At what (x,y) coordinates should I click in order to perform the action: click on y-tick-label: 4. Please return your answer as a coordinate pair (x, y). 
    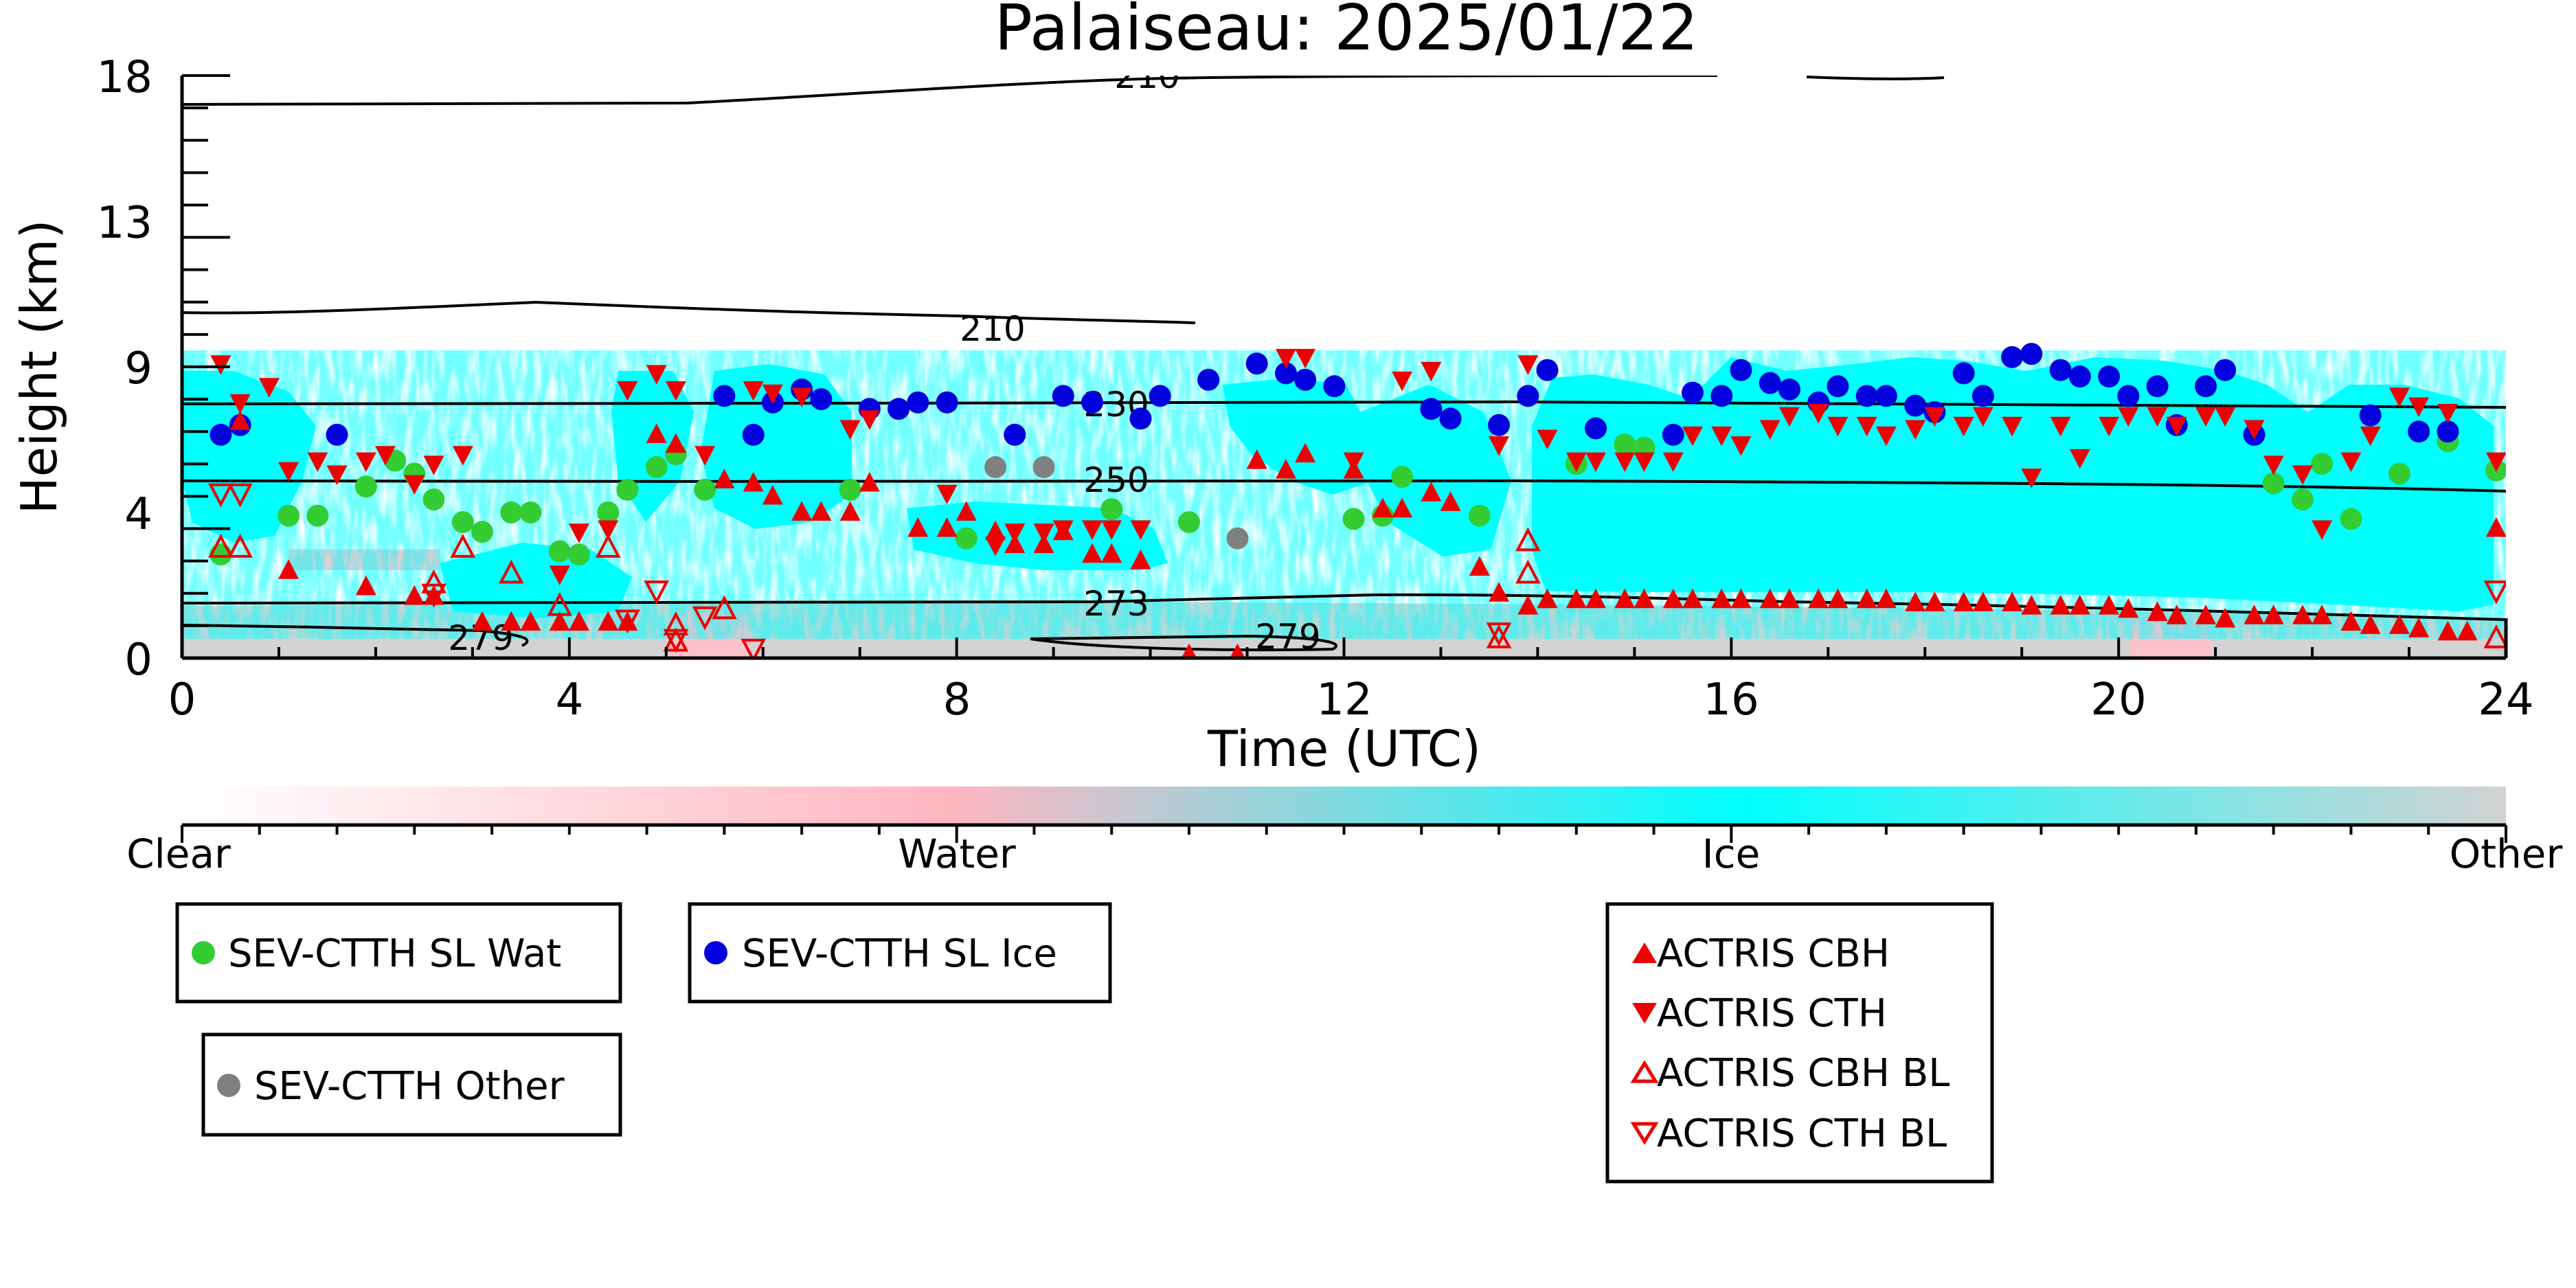
    Looking at the image, I should click on (138, 514).